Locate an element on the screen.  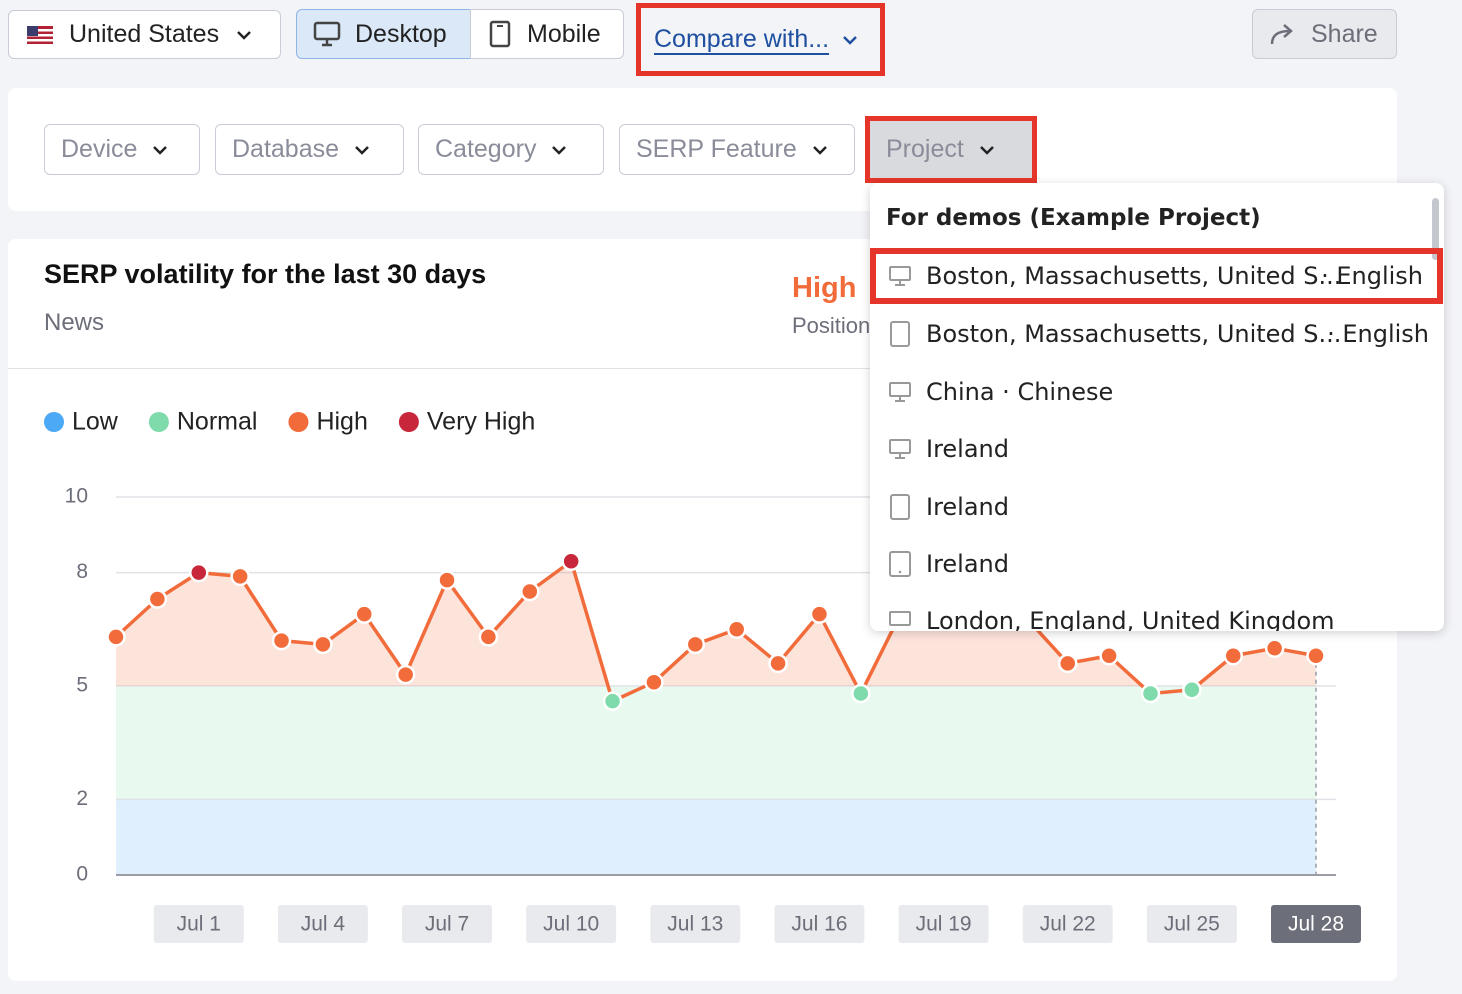
divider is located at coordinates (702, 368).